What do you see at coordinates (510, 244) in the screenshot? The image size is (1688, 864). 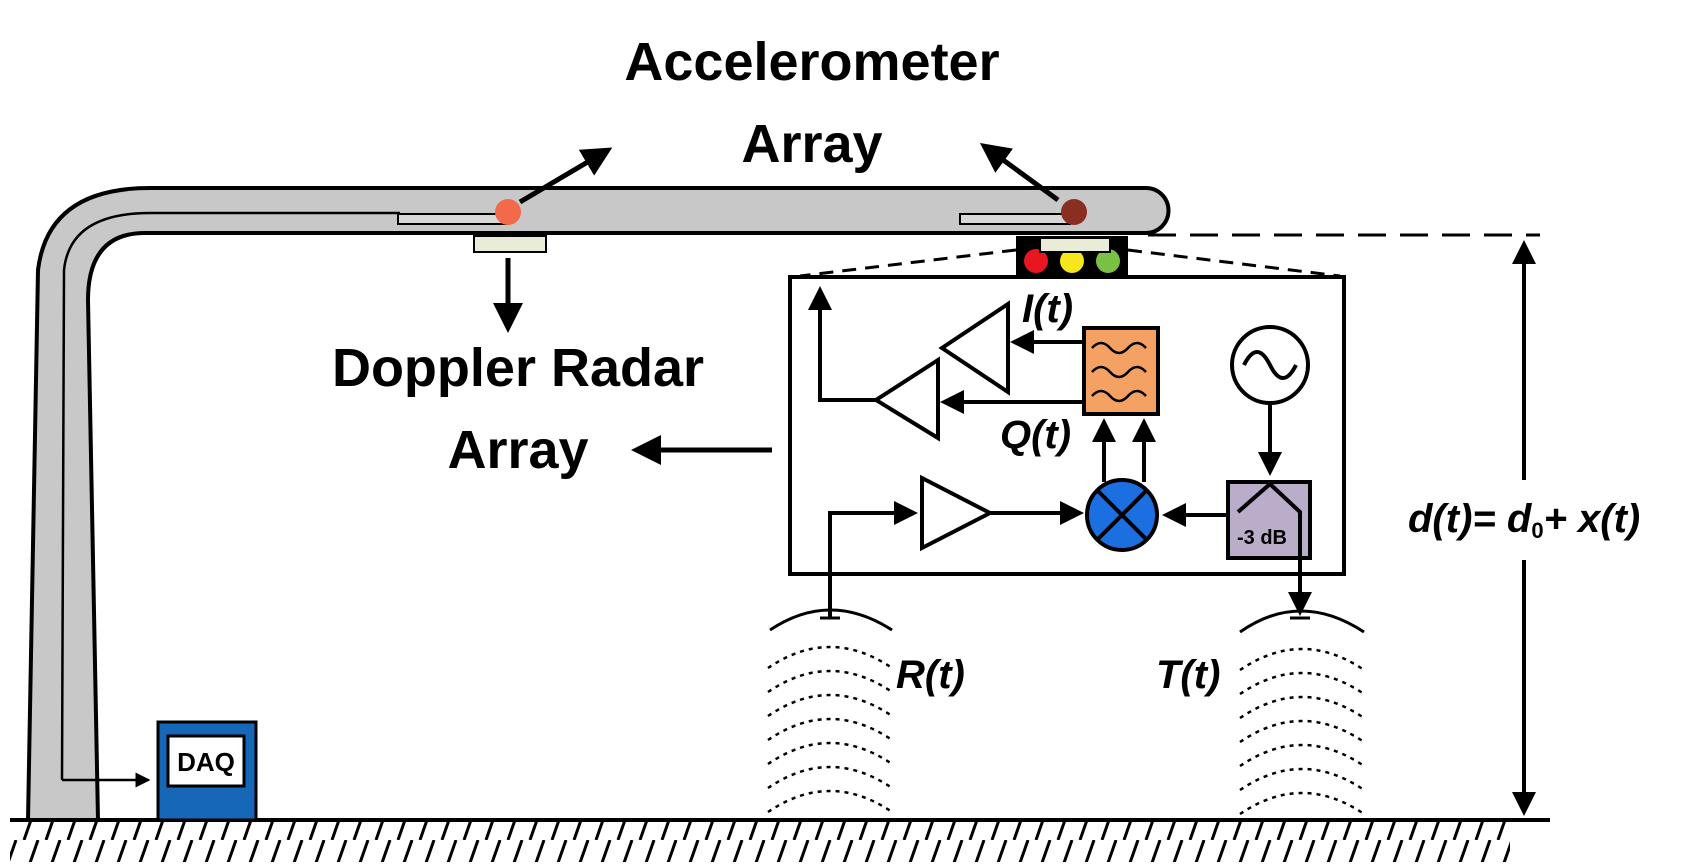 I see `radar-pad-left` at bounding box center [510, 244].